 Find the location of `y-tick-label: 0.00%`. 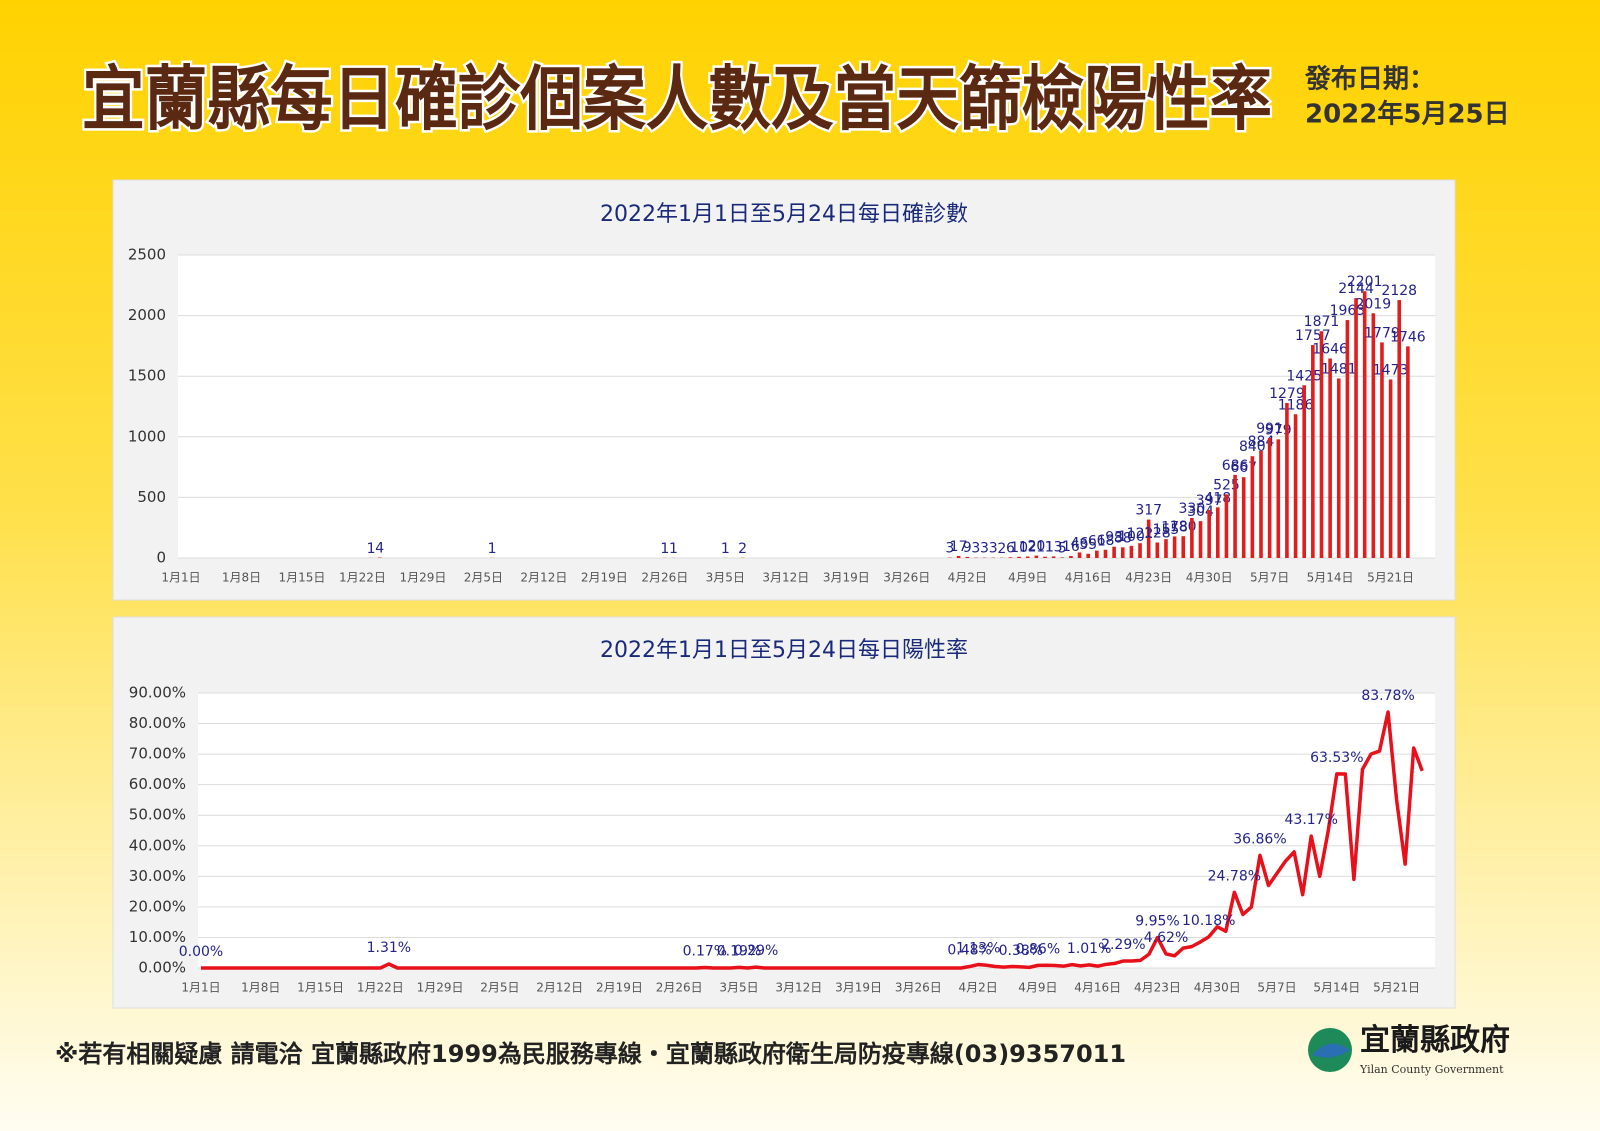

y-tick-label: 0.00% is located at coordinates (162, 968).